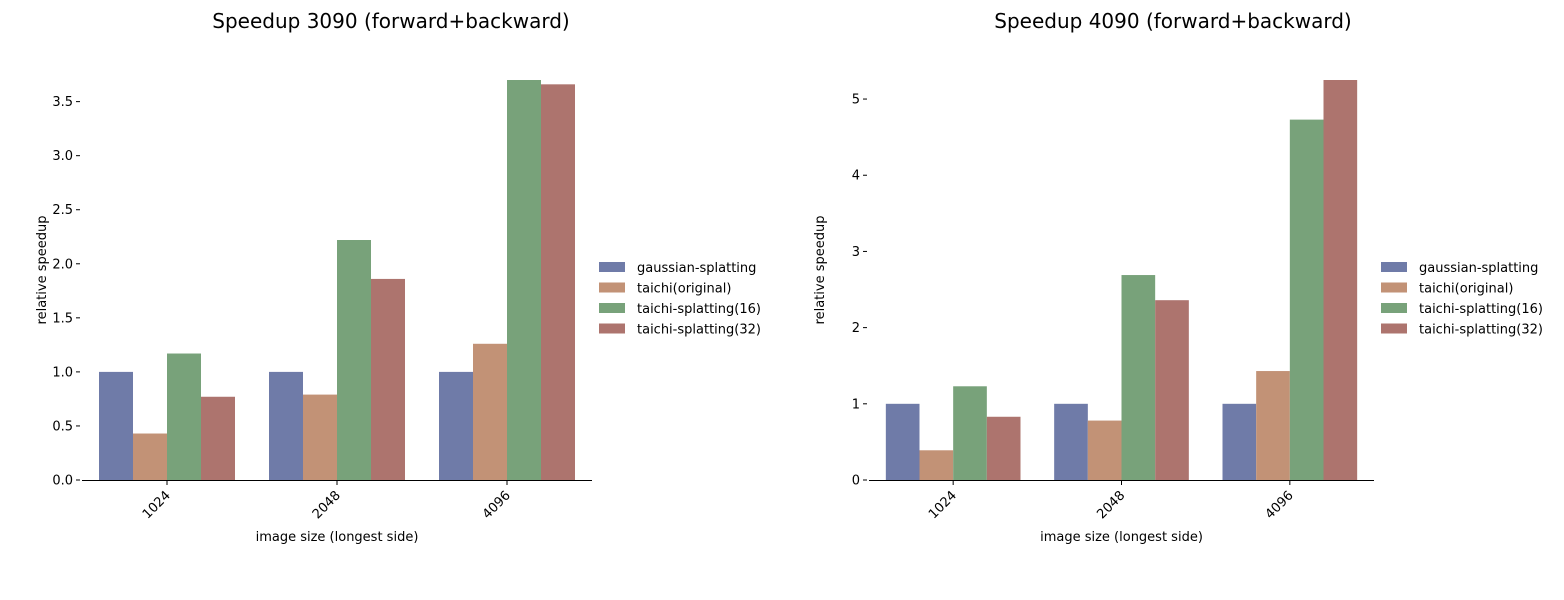 Image resolution: width=1564 pixels, height=600 pixels. What do you see at coordinates (856, 481) in the screenshot?
I see `y-tick-label: 0` at bounding box center [856, 481].